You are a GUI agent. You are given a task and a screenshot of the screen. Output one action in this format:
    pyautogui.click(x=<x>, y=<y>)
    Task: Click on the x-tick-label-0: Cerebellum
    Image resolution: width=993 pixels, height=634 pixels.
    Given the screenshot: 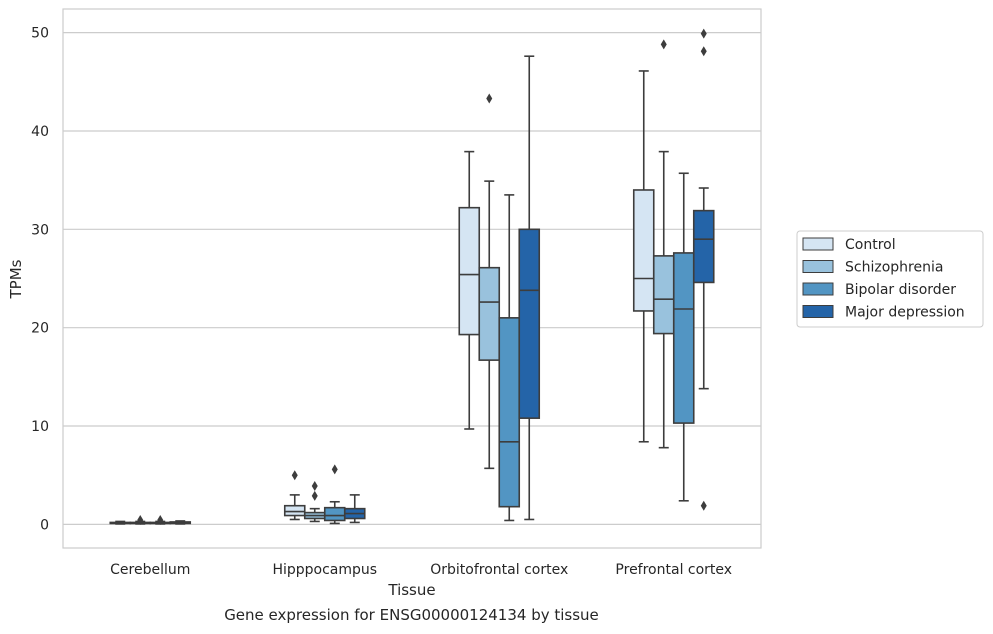 What is the action you would take?
    pyautogui.click(x=150, y=570)
    